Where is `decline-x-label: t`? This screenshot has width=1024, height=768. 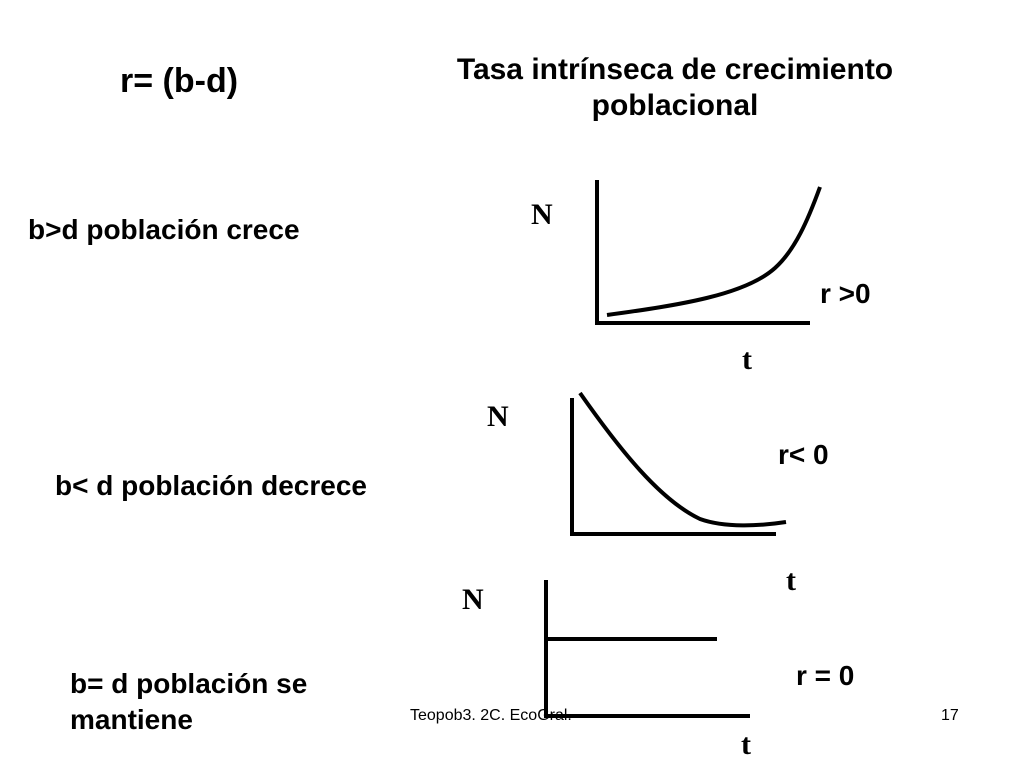
decline-x-label: t is located at coordinates (791, 580).